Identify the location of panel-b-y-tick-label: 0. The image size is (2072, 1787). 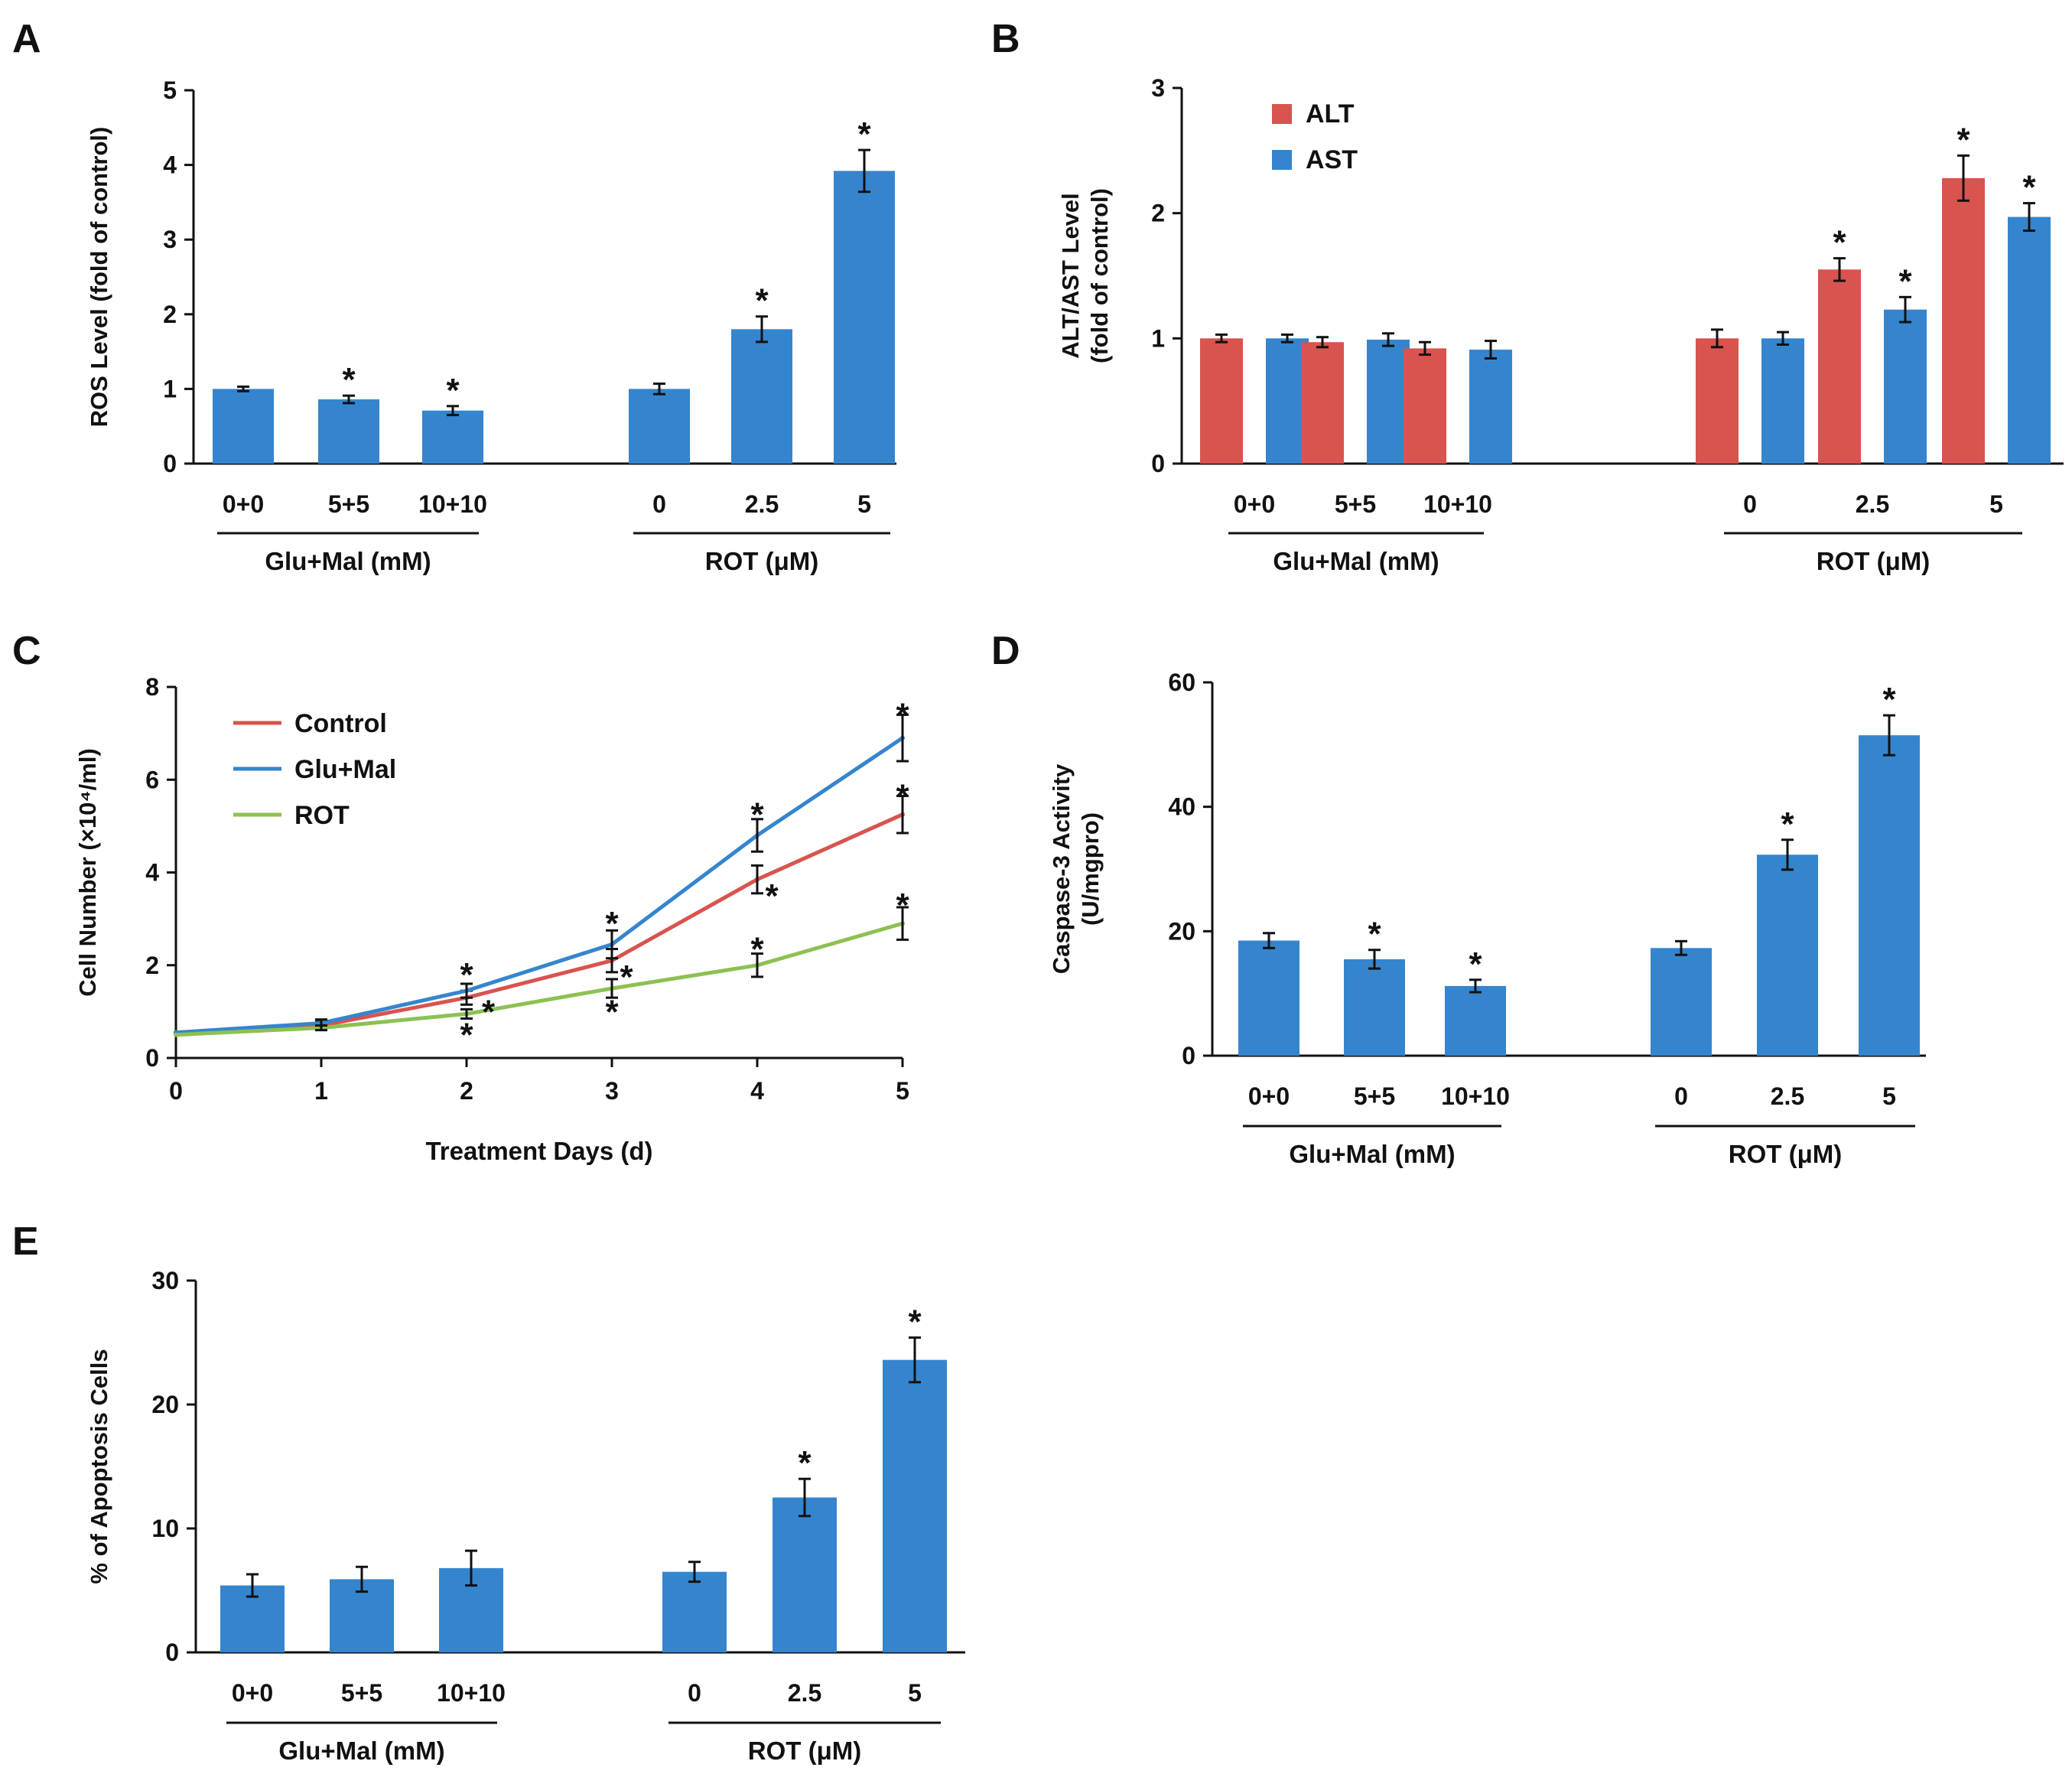
(1158, 463).